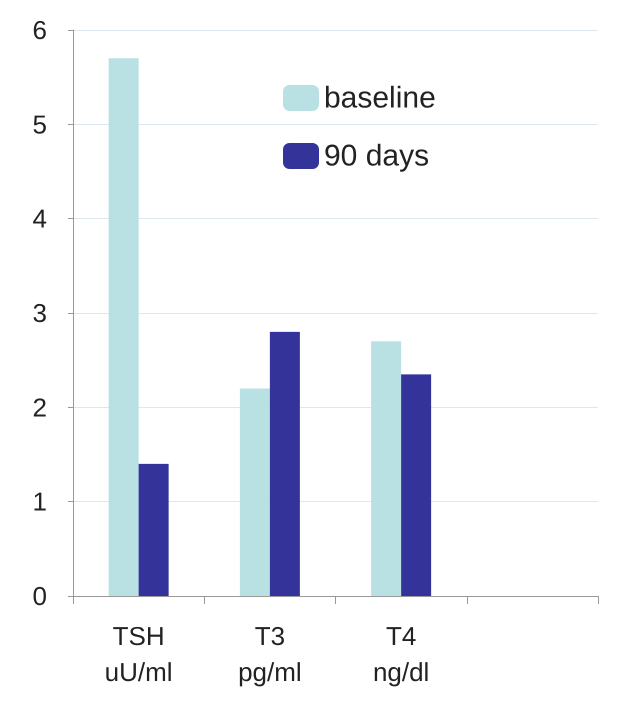 The width and height of the screenshot is (619, 721). Describe the element at coordinates (39, 501) in the screenshot. I see `y-tick-label: 1` at that location.